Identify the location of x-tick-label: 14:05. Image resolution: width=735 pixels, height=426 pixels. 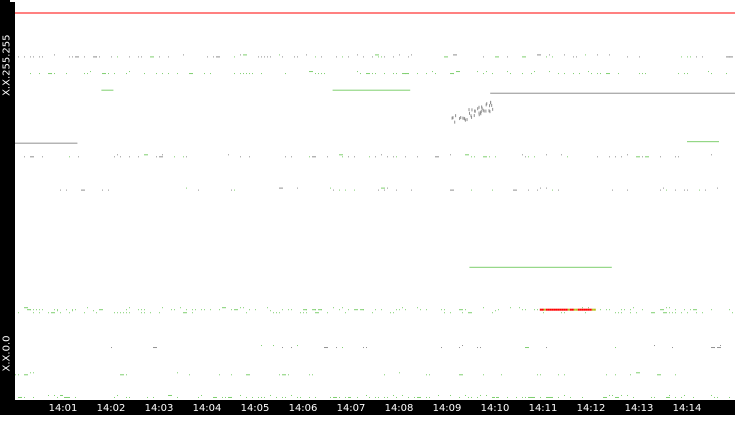
(255, 408).